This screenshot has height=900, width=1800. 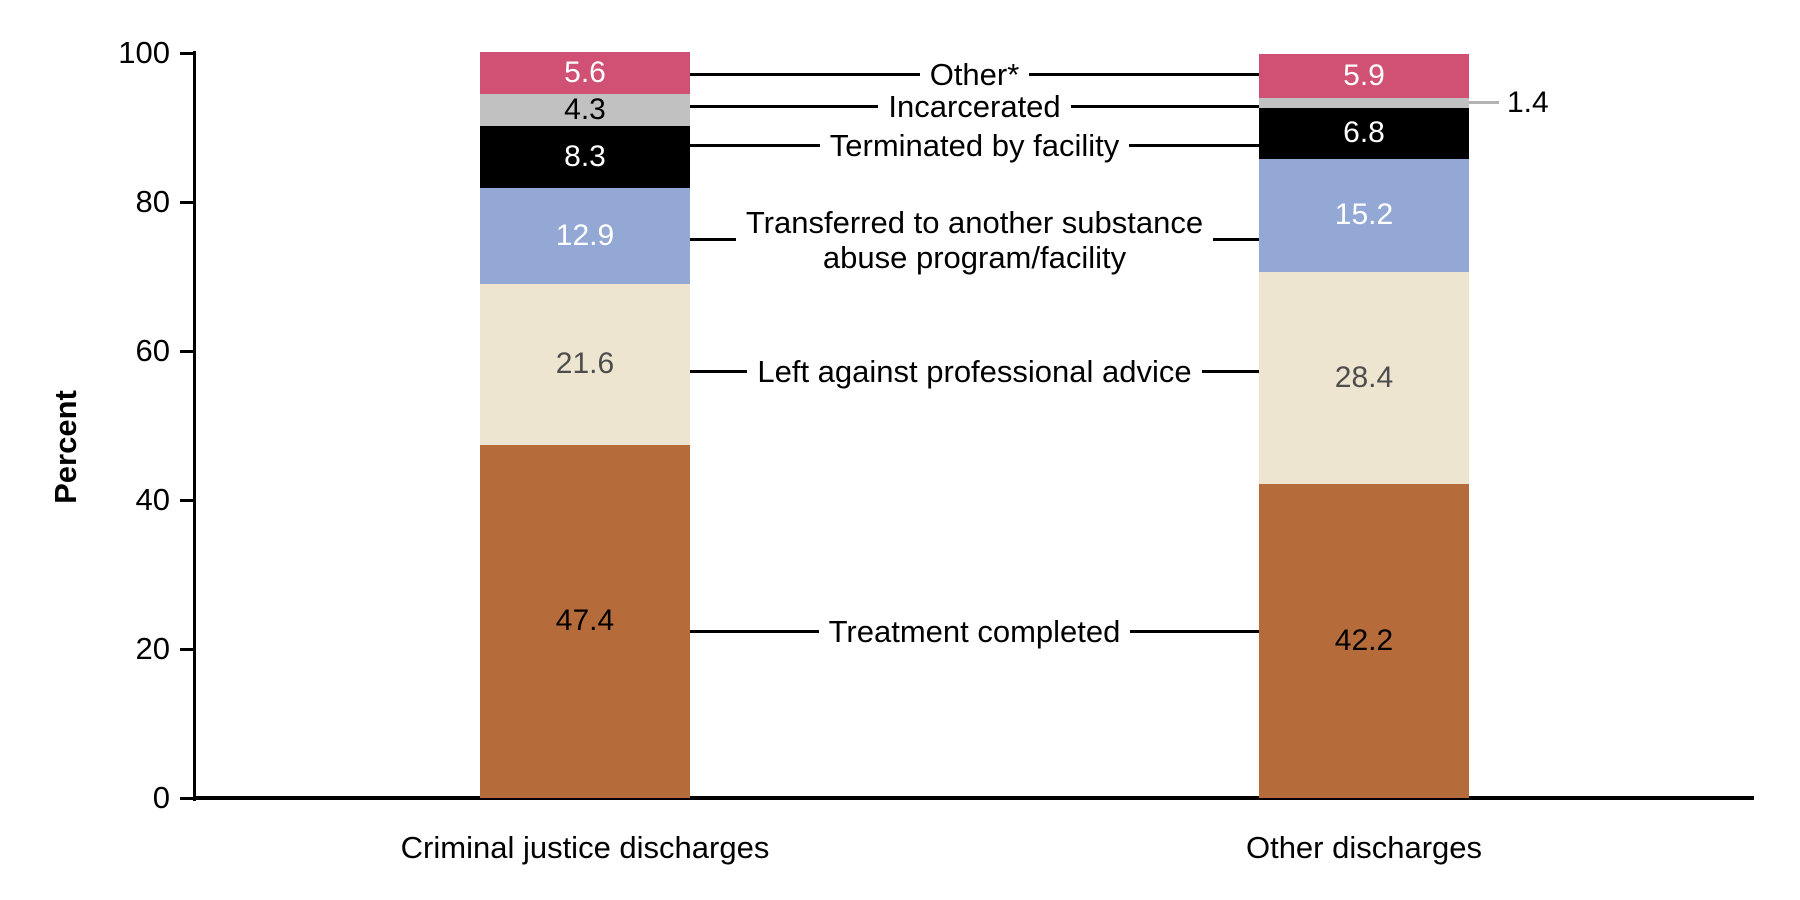 What do you see at coordinates (585, 847) in the screenshot?
I see `category-label-criminal-justice: Criminal justice discharges` at bounding box center [585, 847].